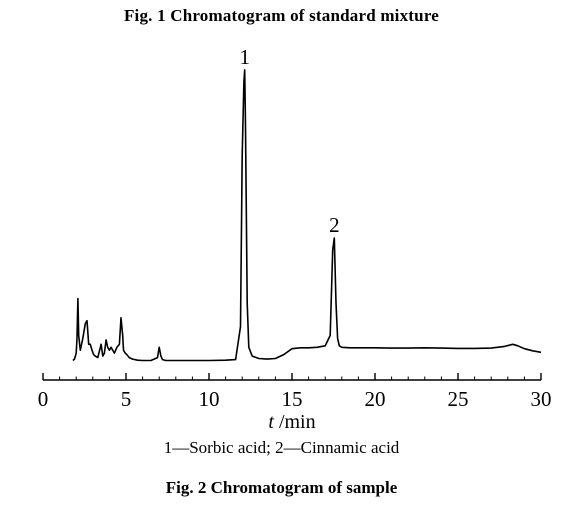  I want to click on x-axis-ticks: 0 5 10 15 20 25 30, so click(295, 392).